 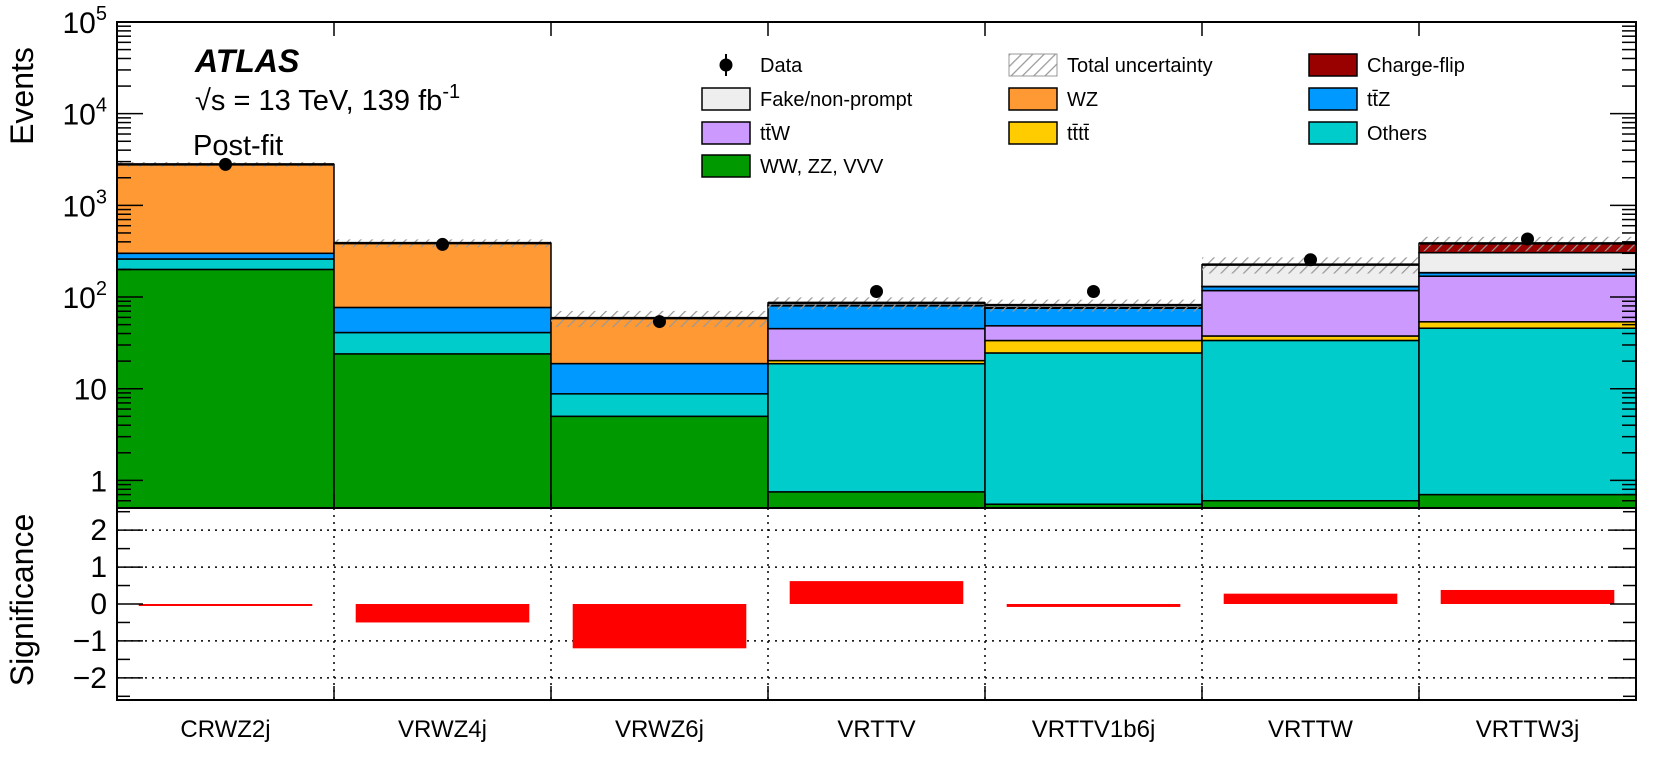 What do you see at coordinates (1078, 134) in the screenshot?
I see `legend-label: tt̄tt̄` at bounding box center [1078, 134].